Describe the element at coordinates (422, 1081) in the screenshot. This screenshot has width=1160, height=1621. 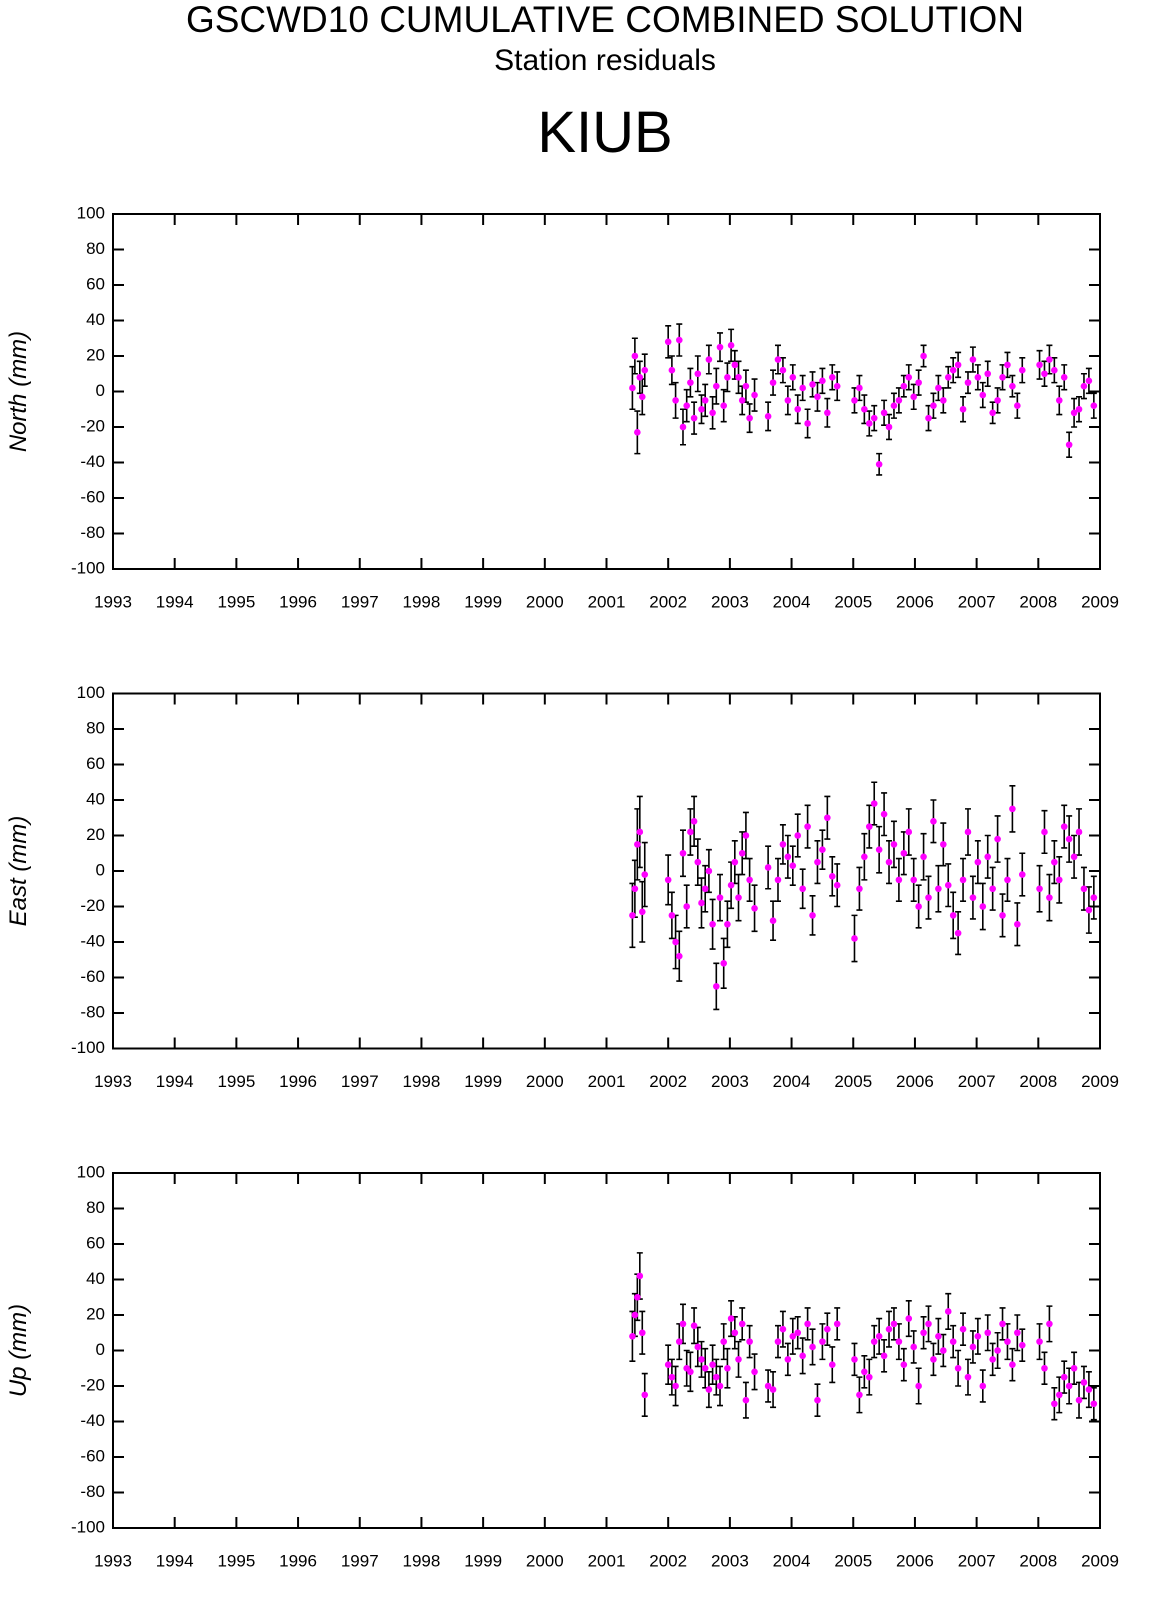
I see `x-tick-label: 1998` at that location.